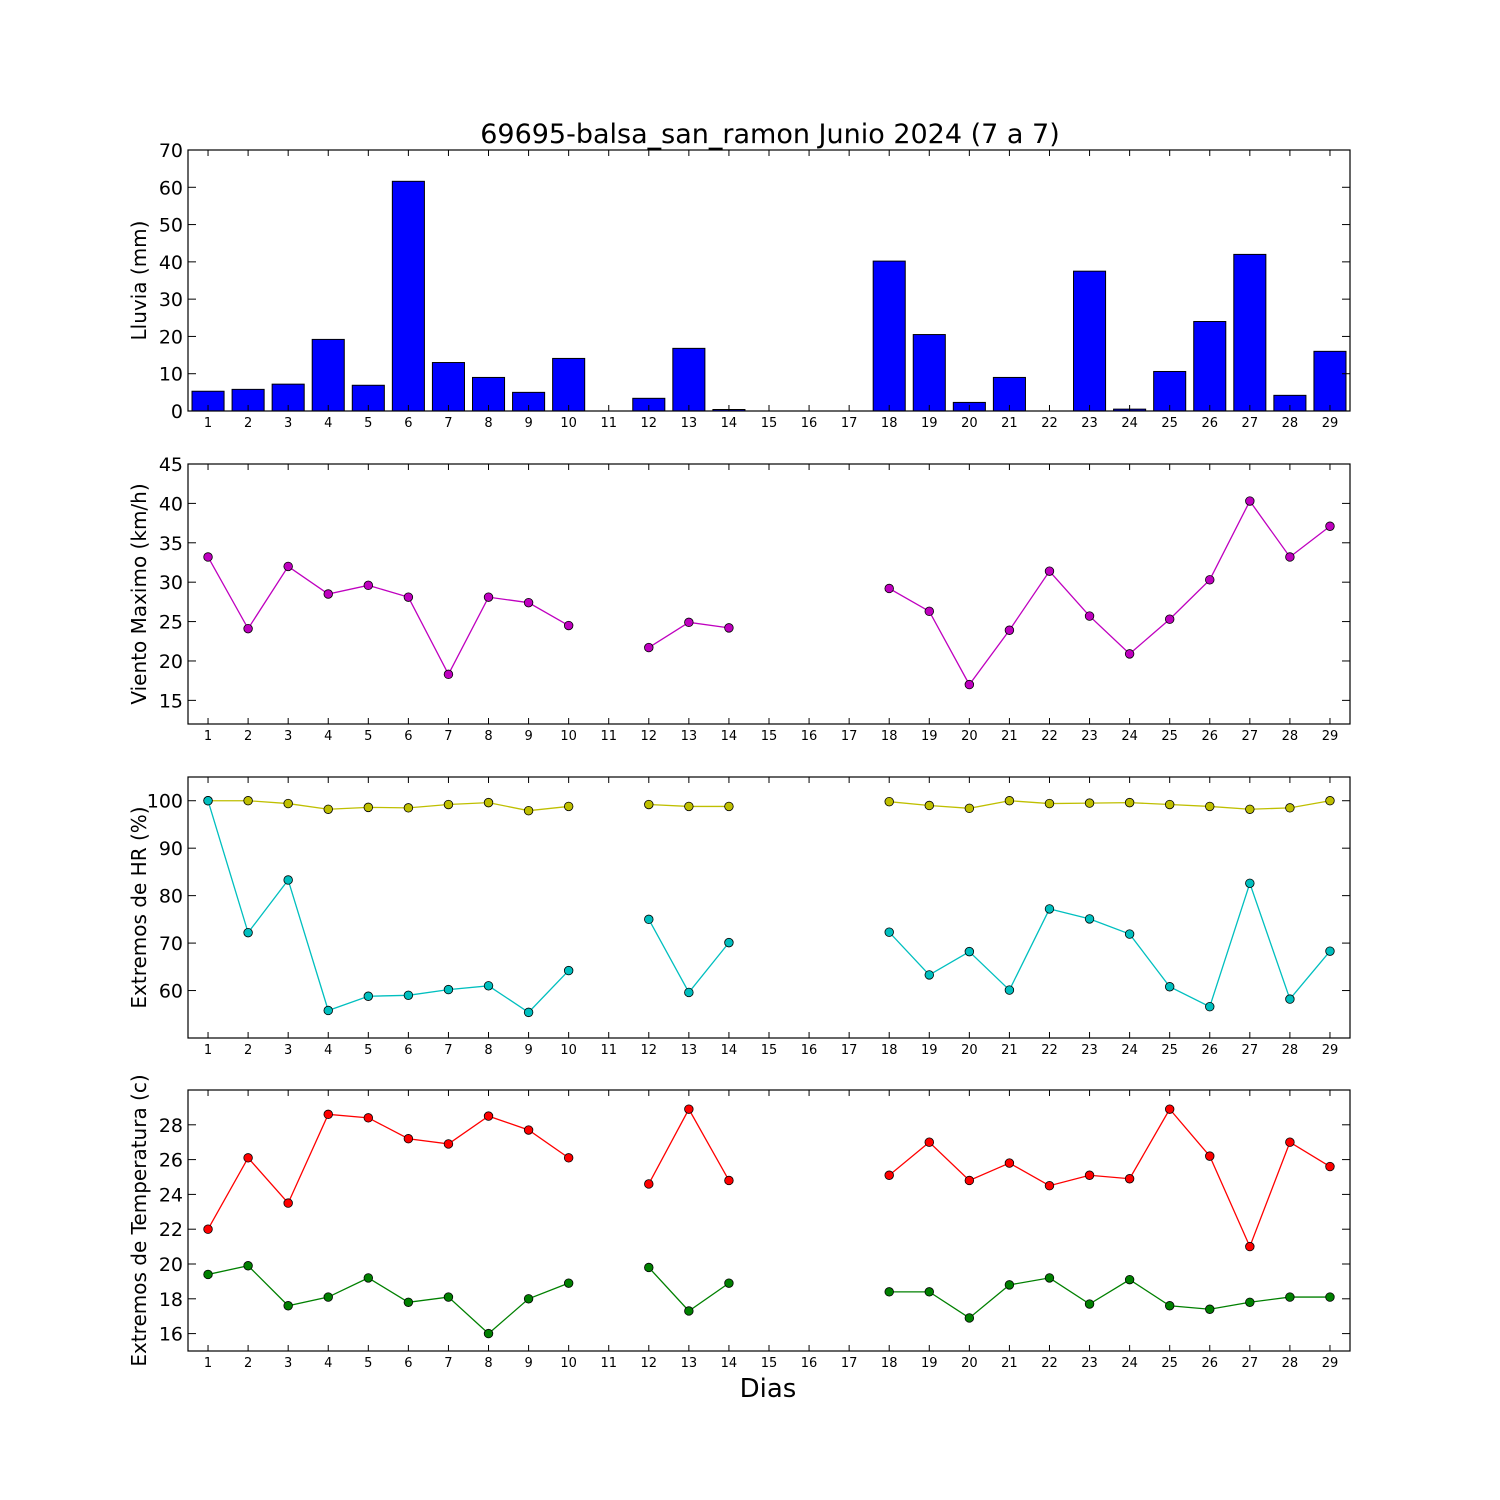  I want to click on y-tick-label: 70, so click(171, 944).